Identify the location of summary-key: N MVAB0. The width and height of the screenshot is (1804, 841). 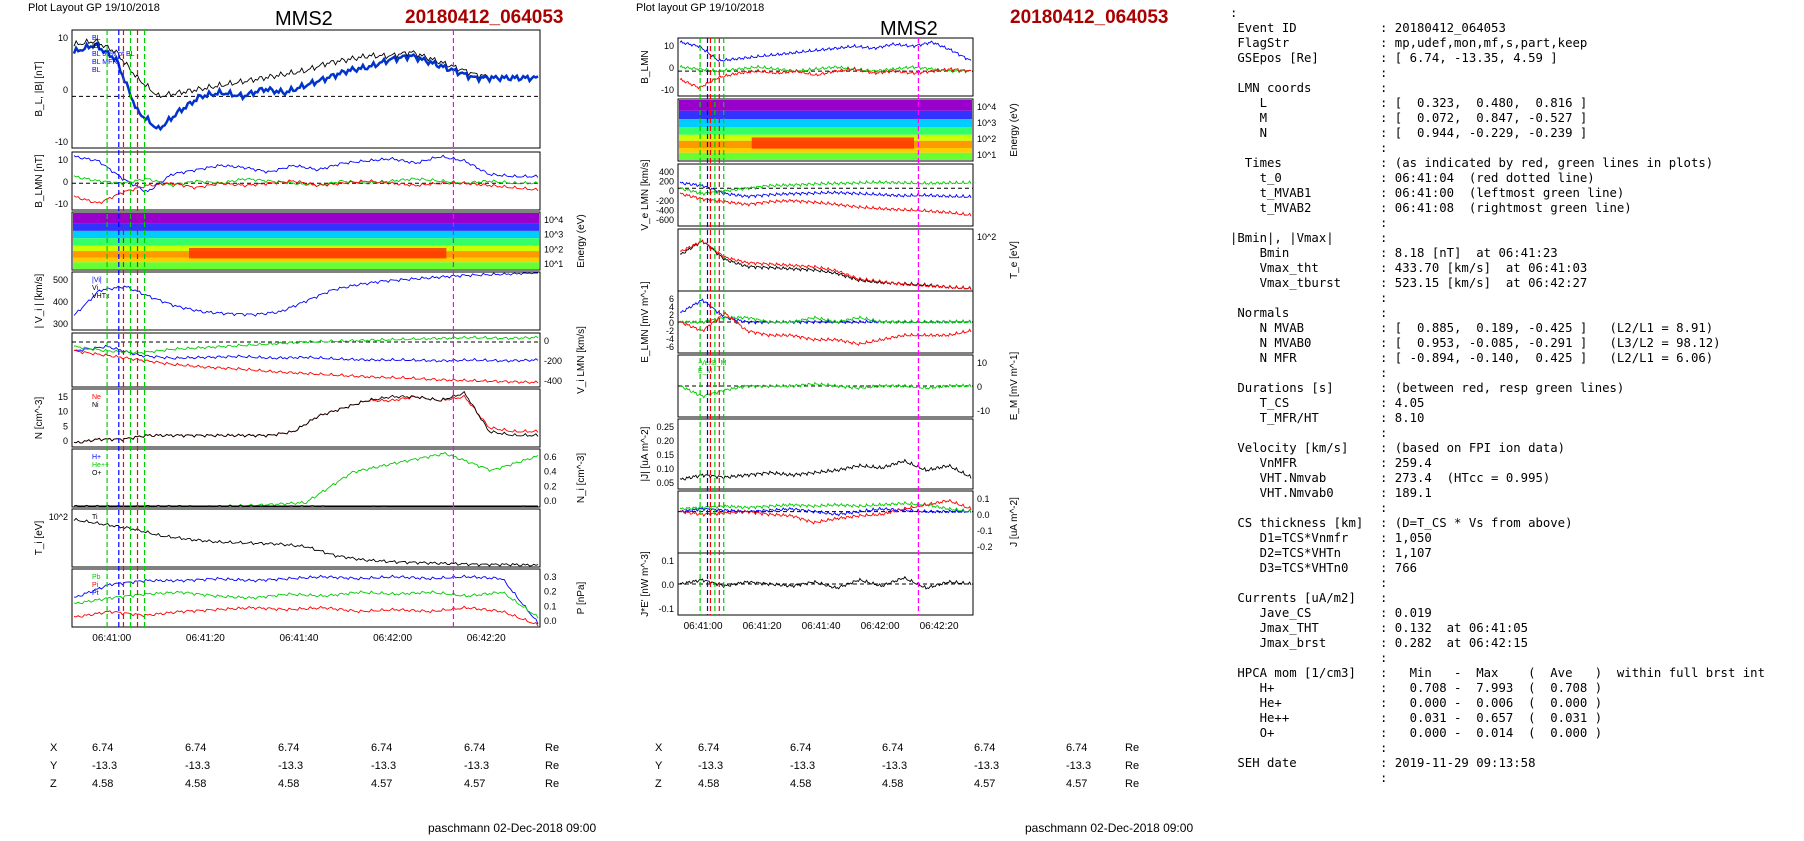
(1271, 343).